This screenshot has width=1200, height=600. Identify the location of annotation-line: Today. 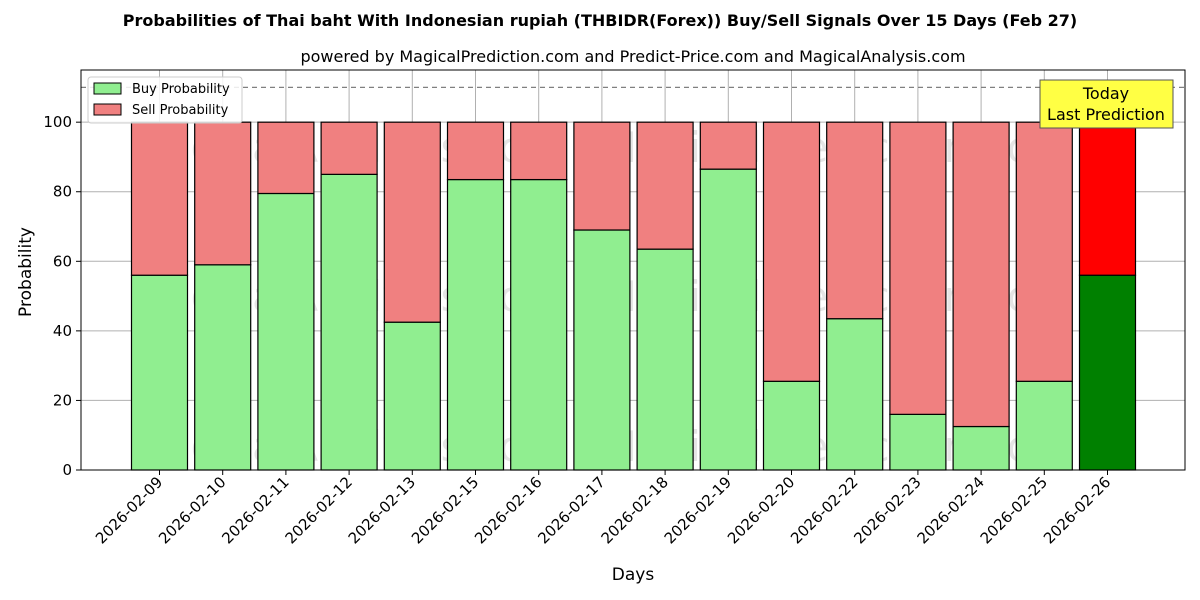
(1105, 93).